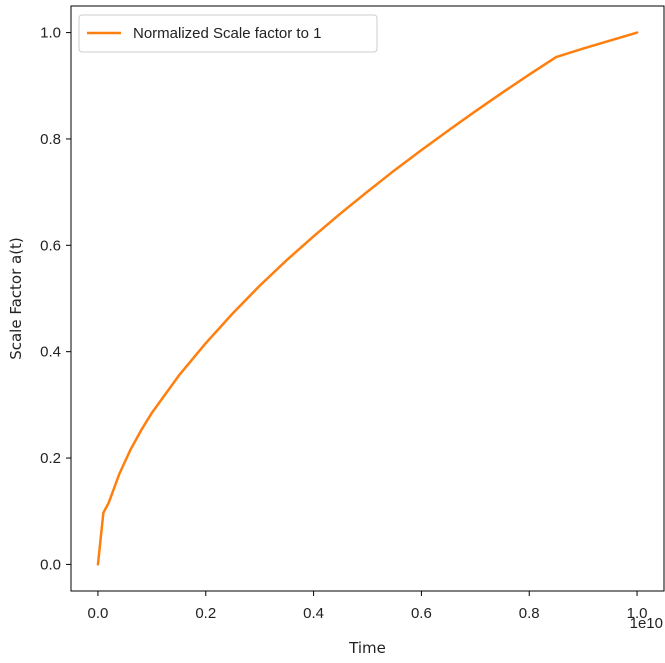 The width and height of the screenshot is (665, 663). I want to click on y-axis-ticks: 0.0 0.2 0.4 0.6 0.8 1.0, so click(55, 299).